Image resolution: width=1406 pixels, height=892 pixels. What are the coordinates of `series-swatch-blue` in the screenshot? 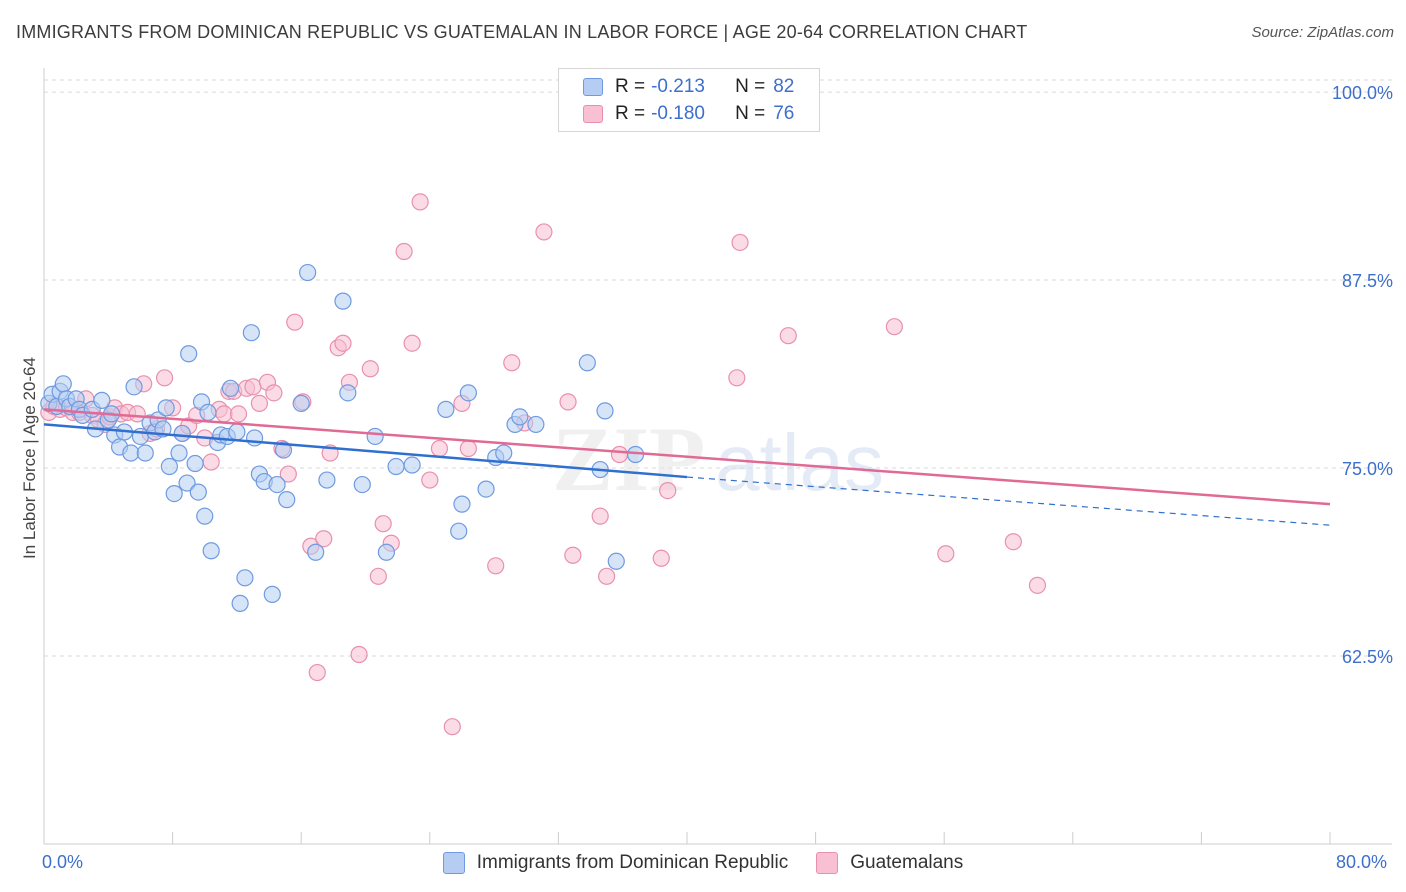 It's located at (453, 863).